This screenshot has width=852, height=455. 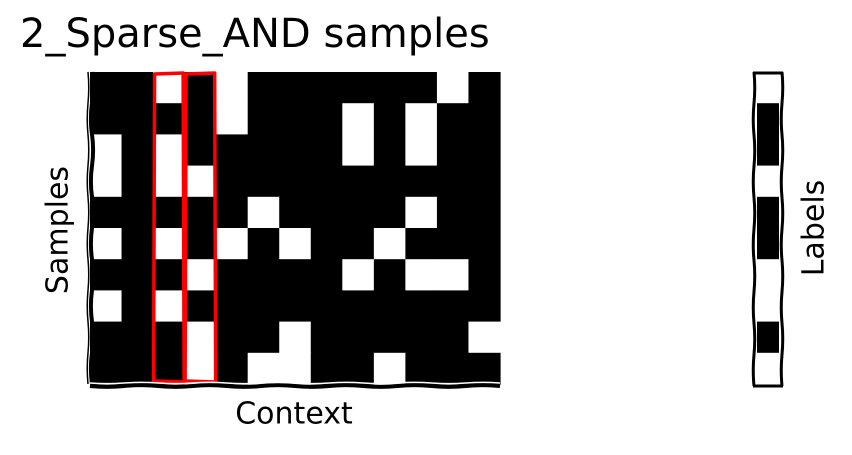 What do you see at coordinates (754, 229) in the screenshot?
I see `labels-left-spine` at bounding box center [754, 229].